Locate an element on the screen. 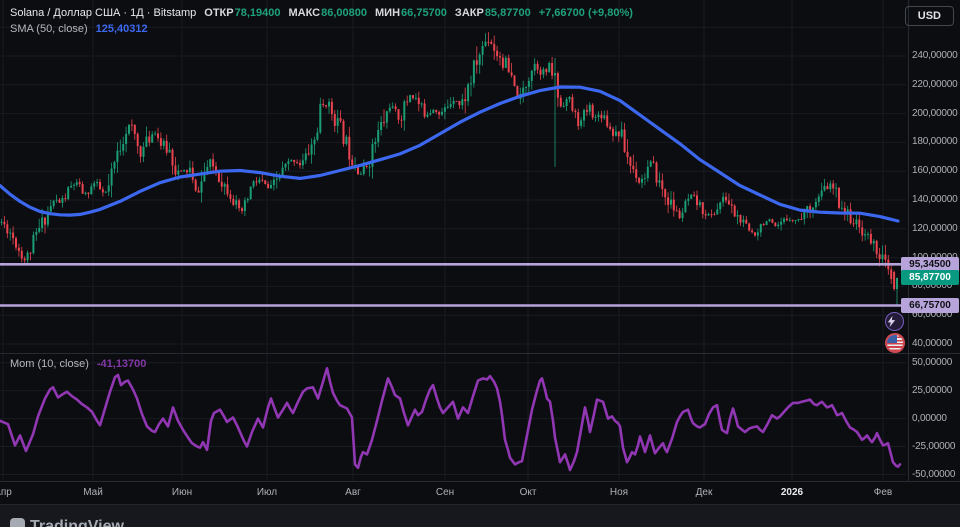 Image resolution: width=960 pixels, height=527 pixels. lightning-glyph is located at coordinates (891, 321).